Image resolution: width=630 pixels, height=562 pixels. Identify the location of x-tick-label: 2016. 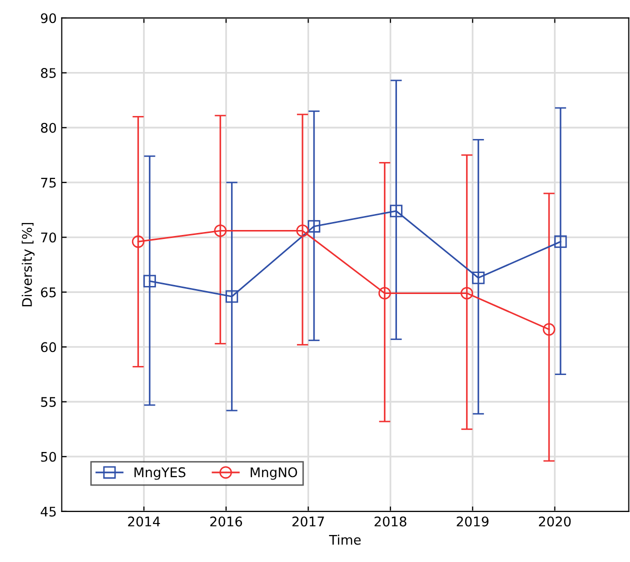
(226, 521).